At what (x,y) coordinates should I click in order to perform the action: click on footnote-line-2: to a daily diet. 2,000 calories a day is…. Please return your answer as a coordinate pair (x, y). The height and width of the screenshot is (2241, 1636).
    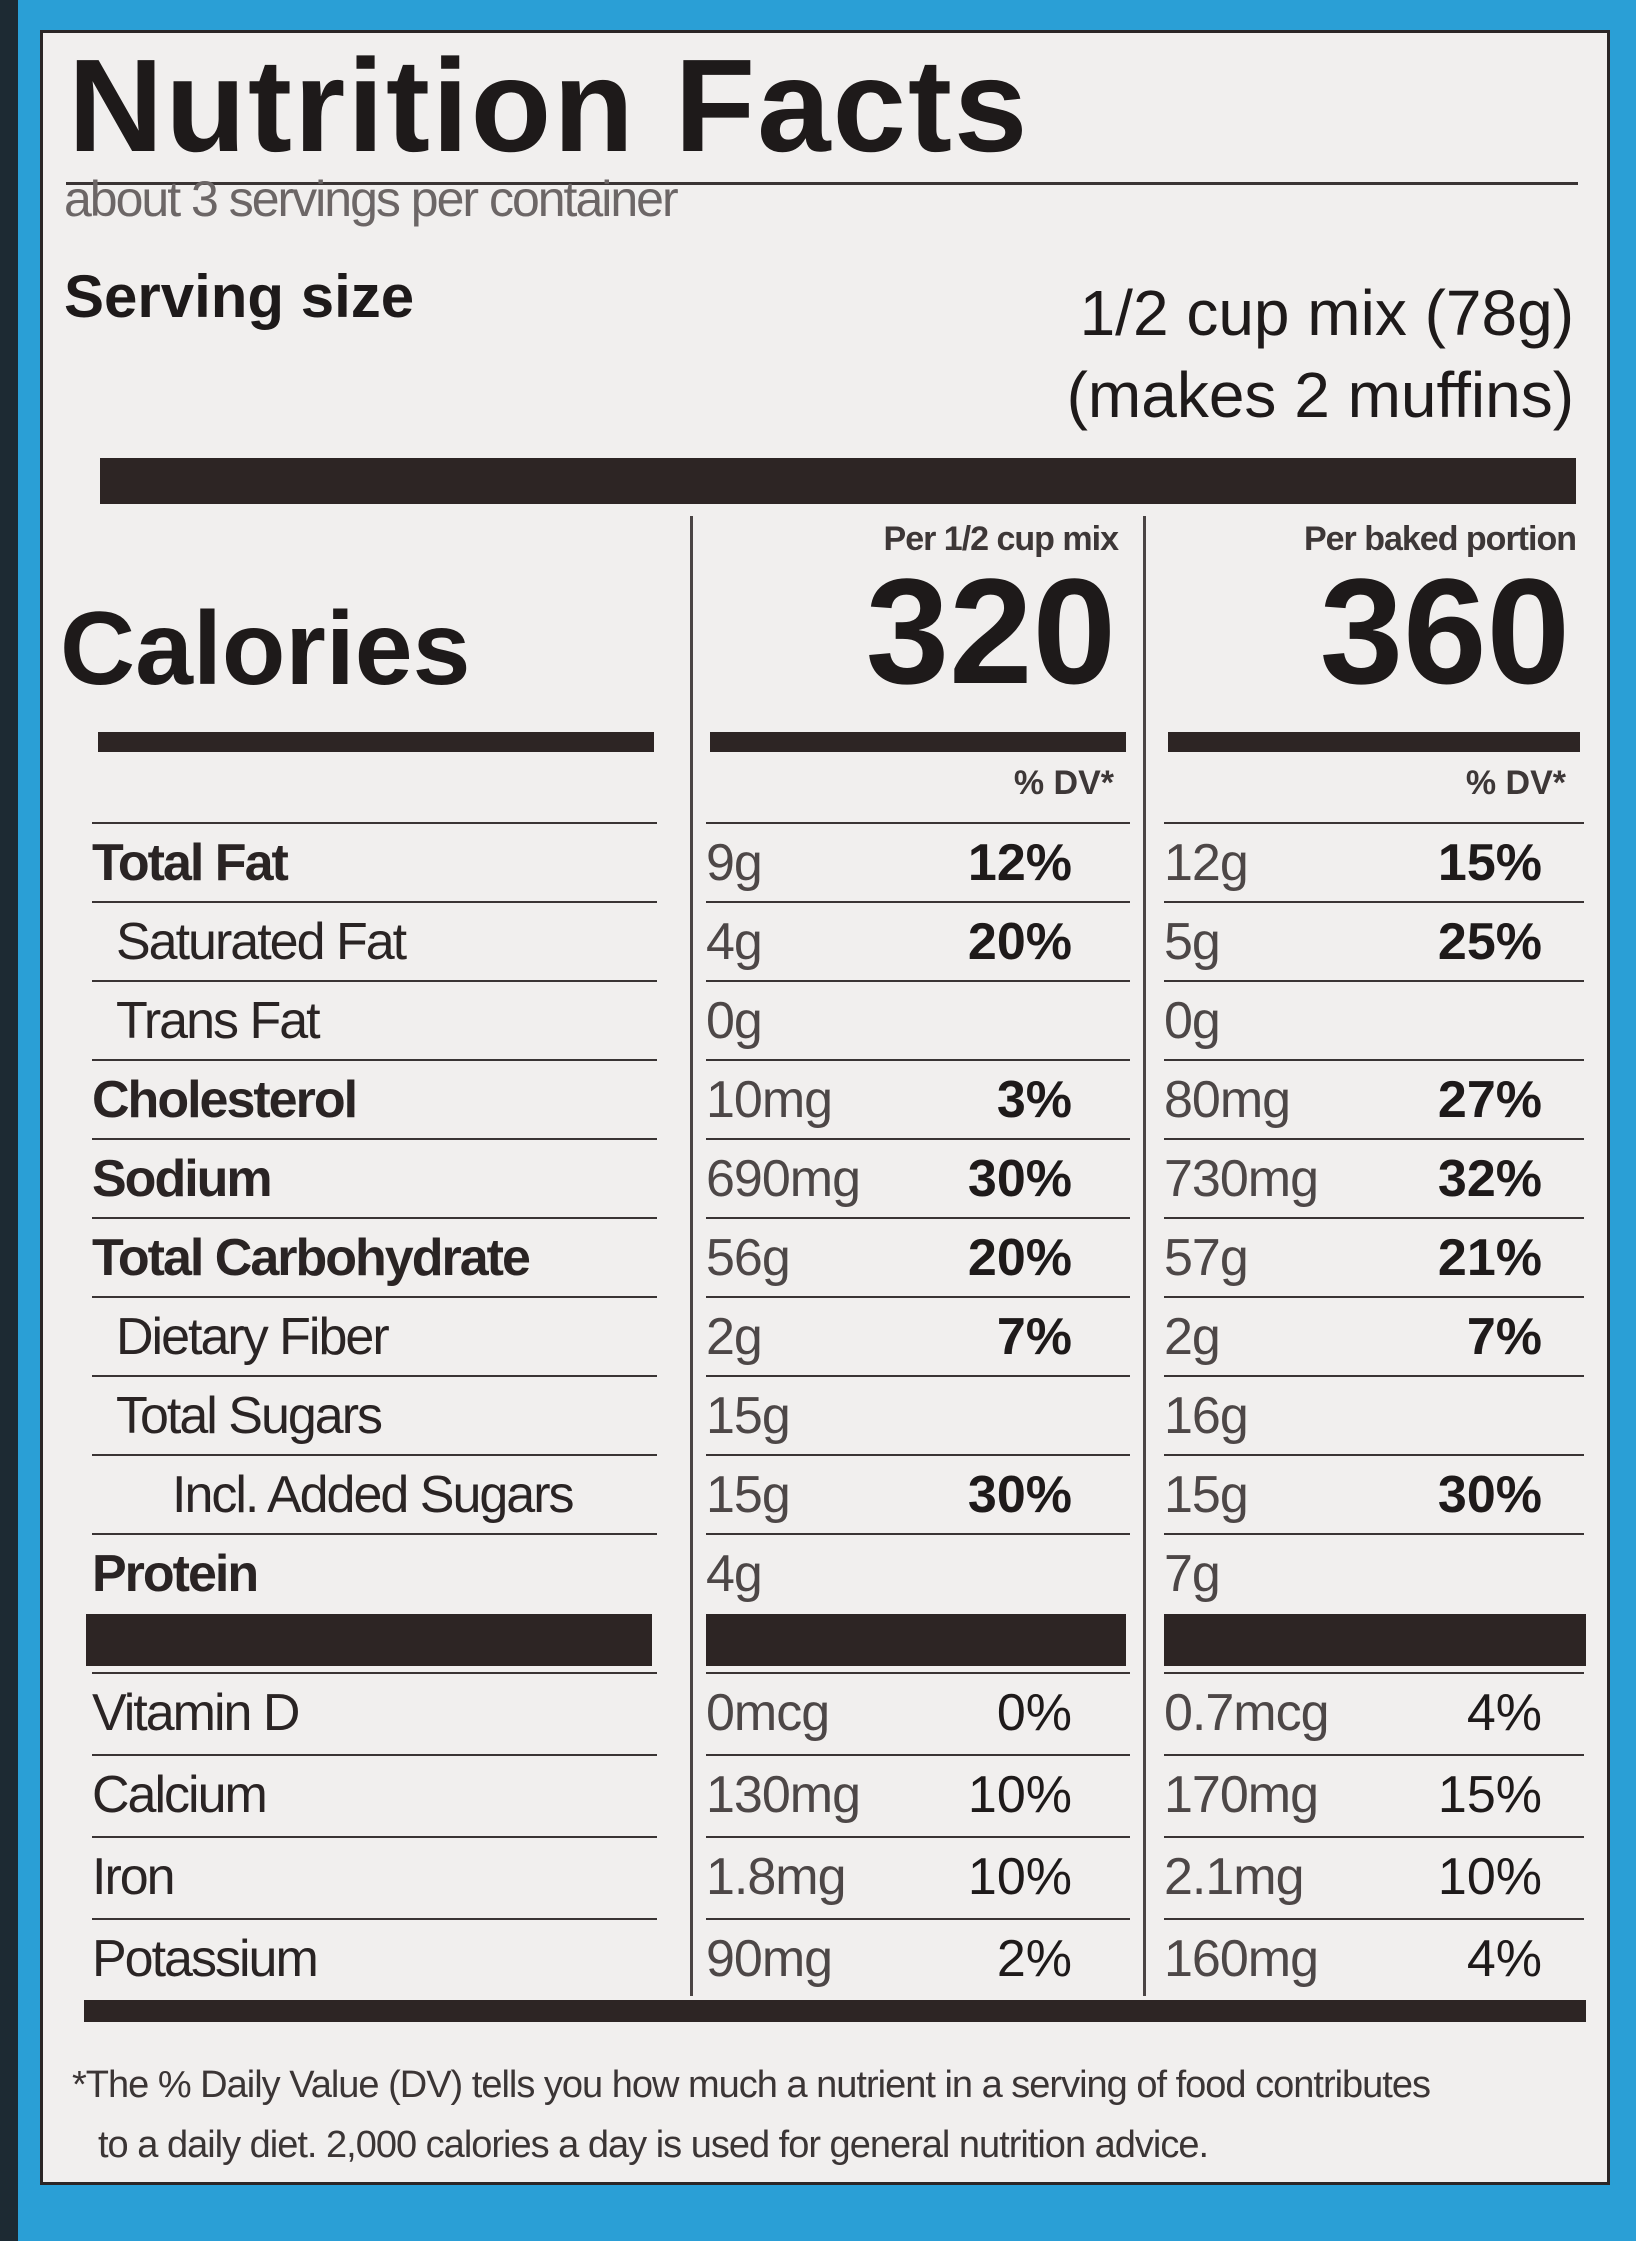
    Looking at the image, I should click on (653, 2145).